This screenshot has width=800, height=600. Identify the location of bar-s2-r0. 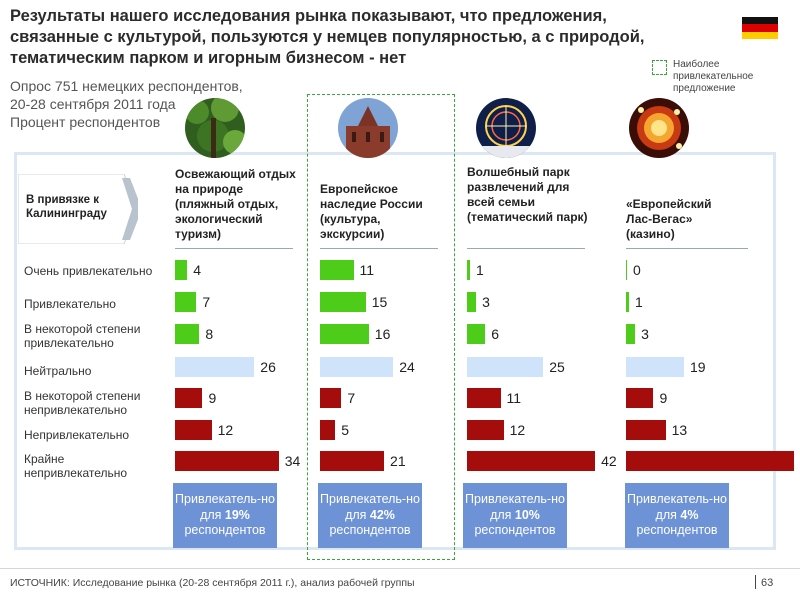
(469, 270).